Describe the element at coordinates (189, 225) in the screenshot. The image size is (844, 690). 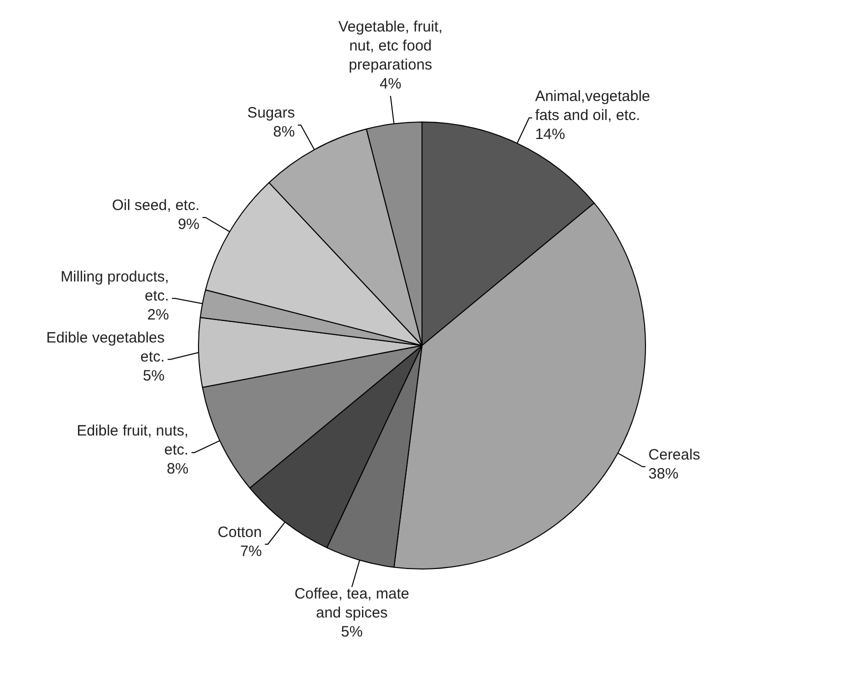
I see `data-label: 9%` at that location.